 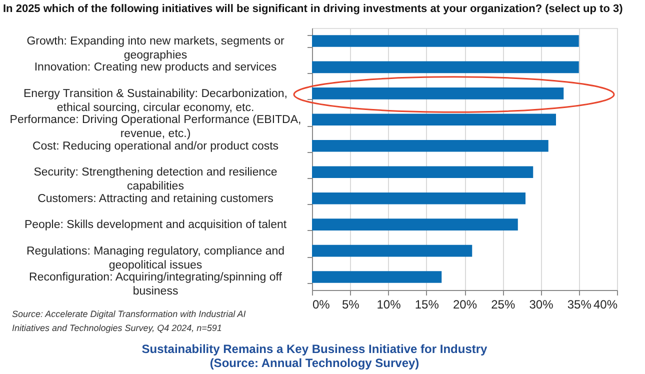 What do you see at coordinates (389, 305) in the screenshot?
I see `x-tick-label: 10%` at bounding box center [389, 305].